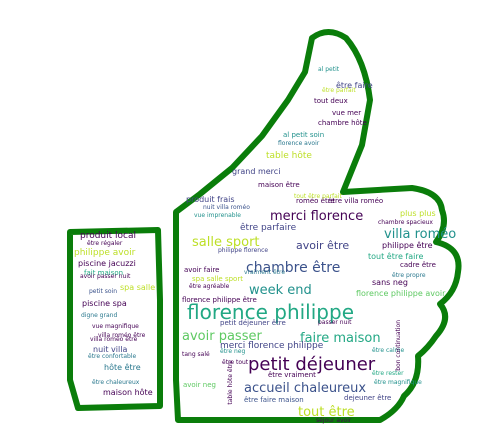 This screenshot has width=484, height=447. Describe the element at coordinates (368, 398) in the screenshot. I see `cloud-word: dejeuner être` at that location.